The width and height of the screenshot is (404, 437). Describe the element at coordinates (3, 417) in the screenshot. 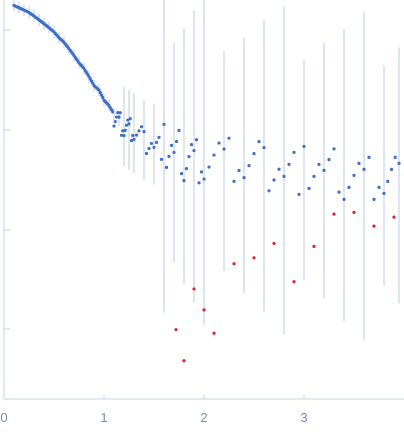

I see `x-tick-label: 0` at that location.